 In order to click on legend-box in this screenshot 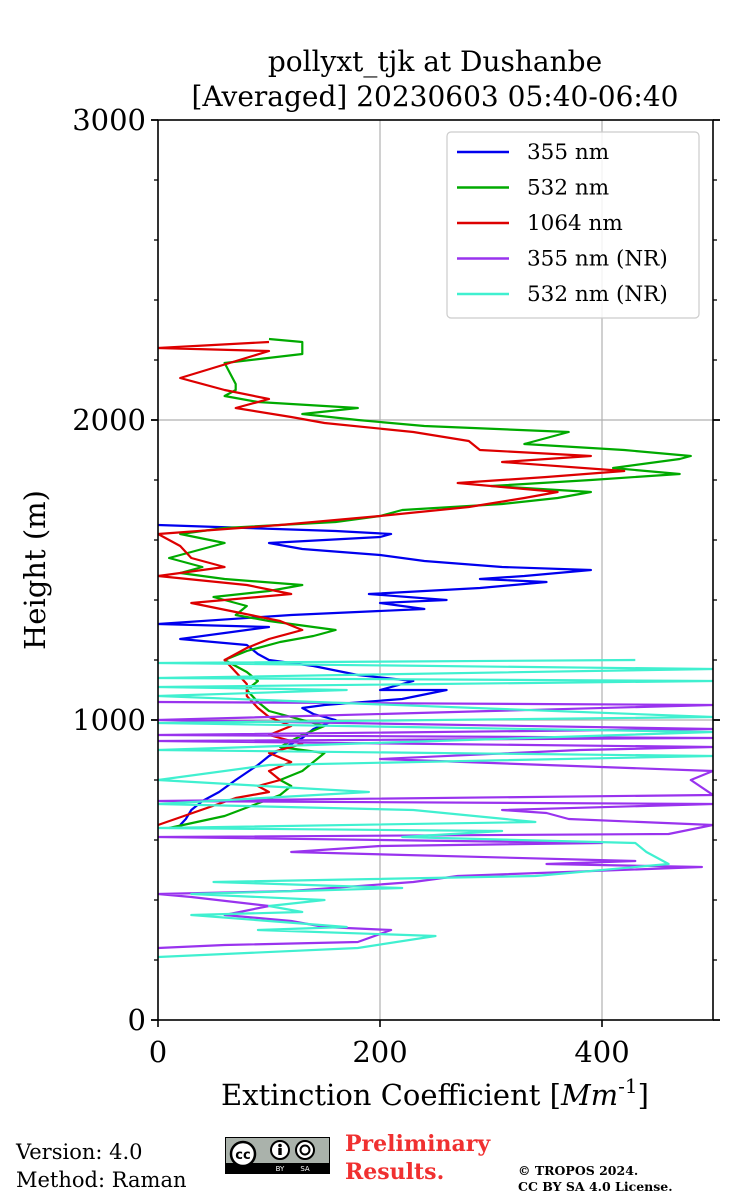, I will do `click(573, 225)`.